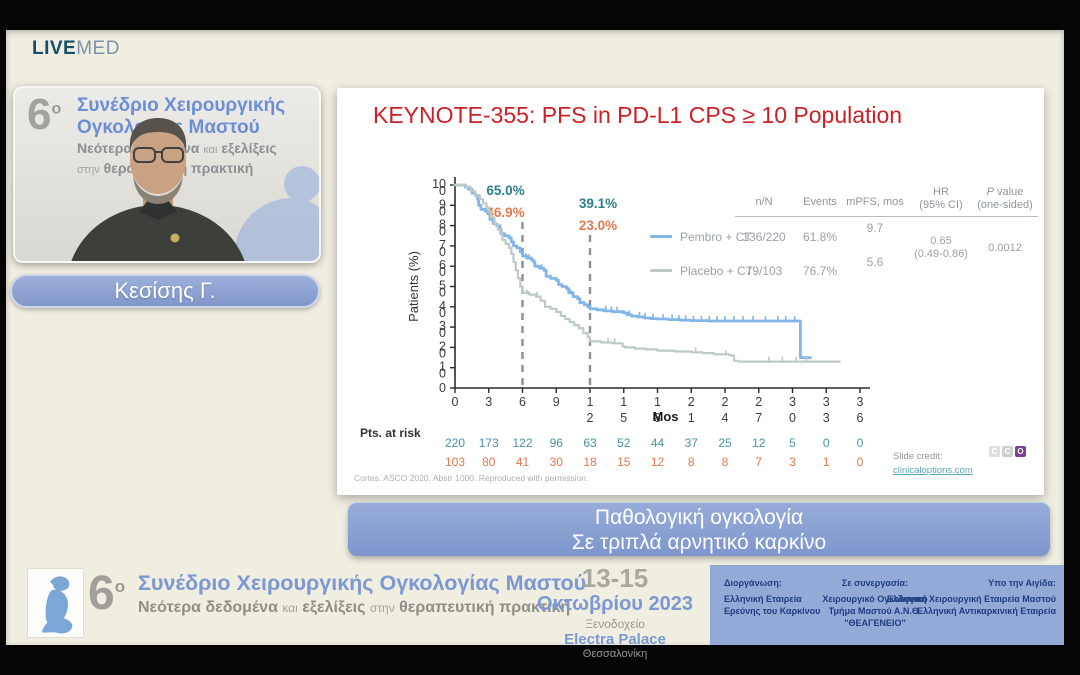 The height and width of the screenshot is (675, 1080). What do you see at coordinates (658, 443) in the screenshot?
I see `svg-text: 44` at bounding box center [658, 443].